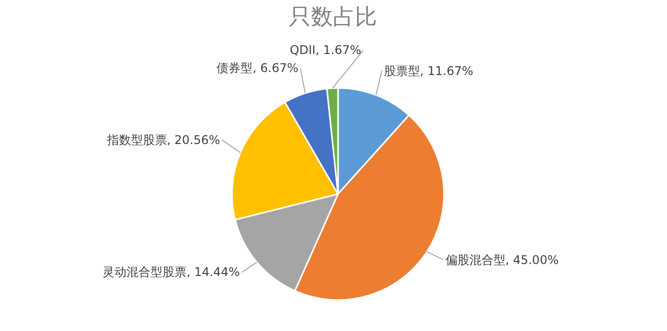  What do you see at coordinates (502, 260) in the screenshot?
I see `slice-label: 偏股混合型, 45.00%` at bounding box center [502, 260].